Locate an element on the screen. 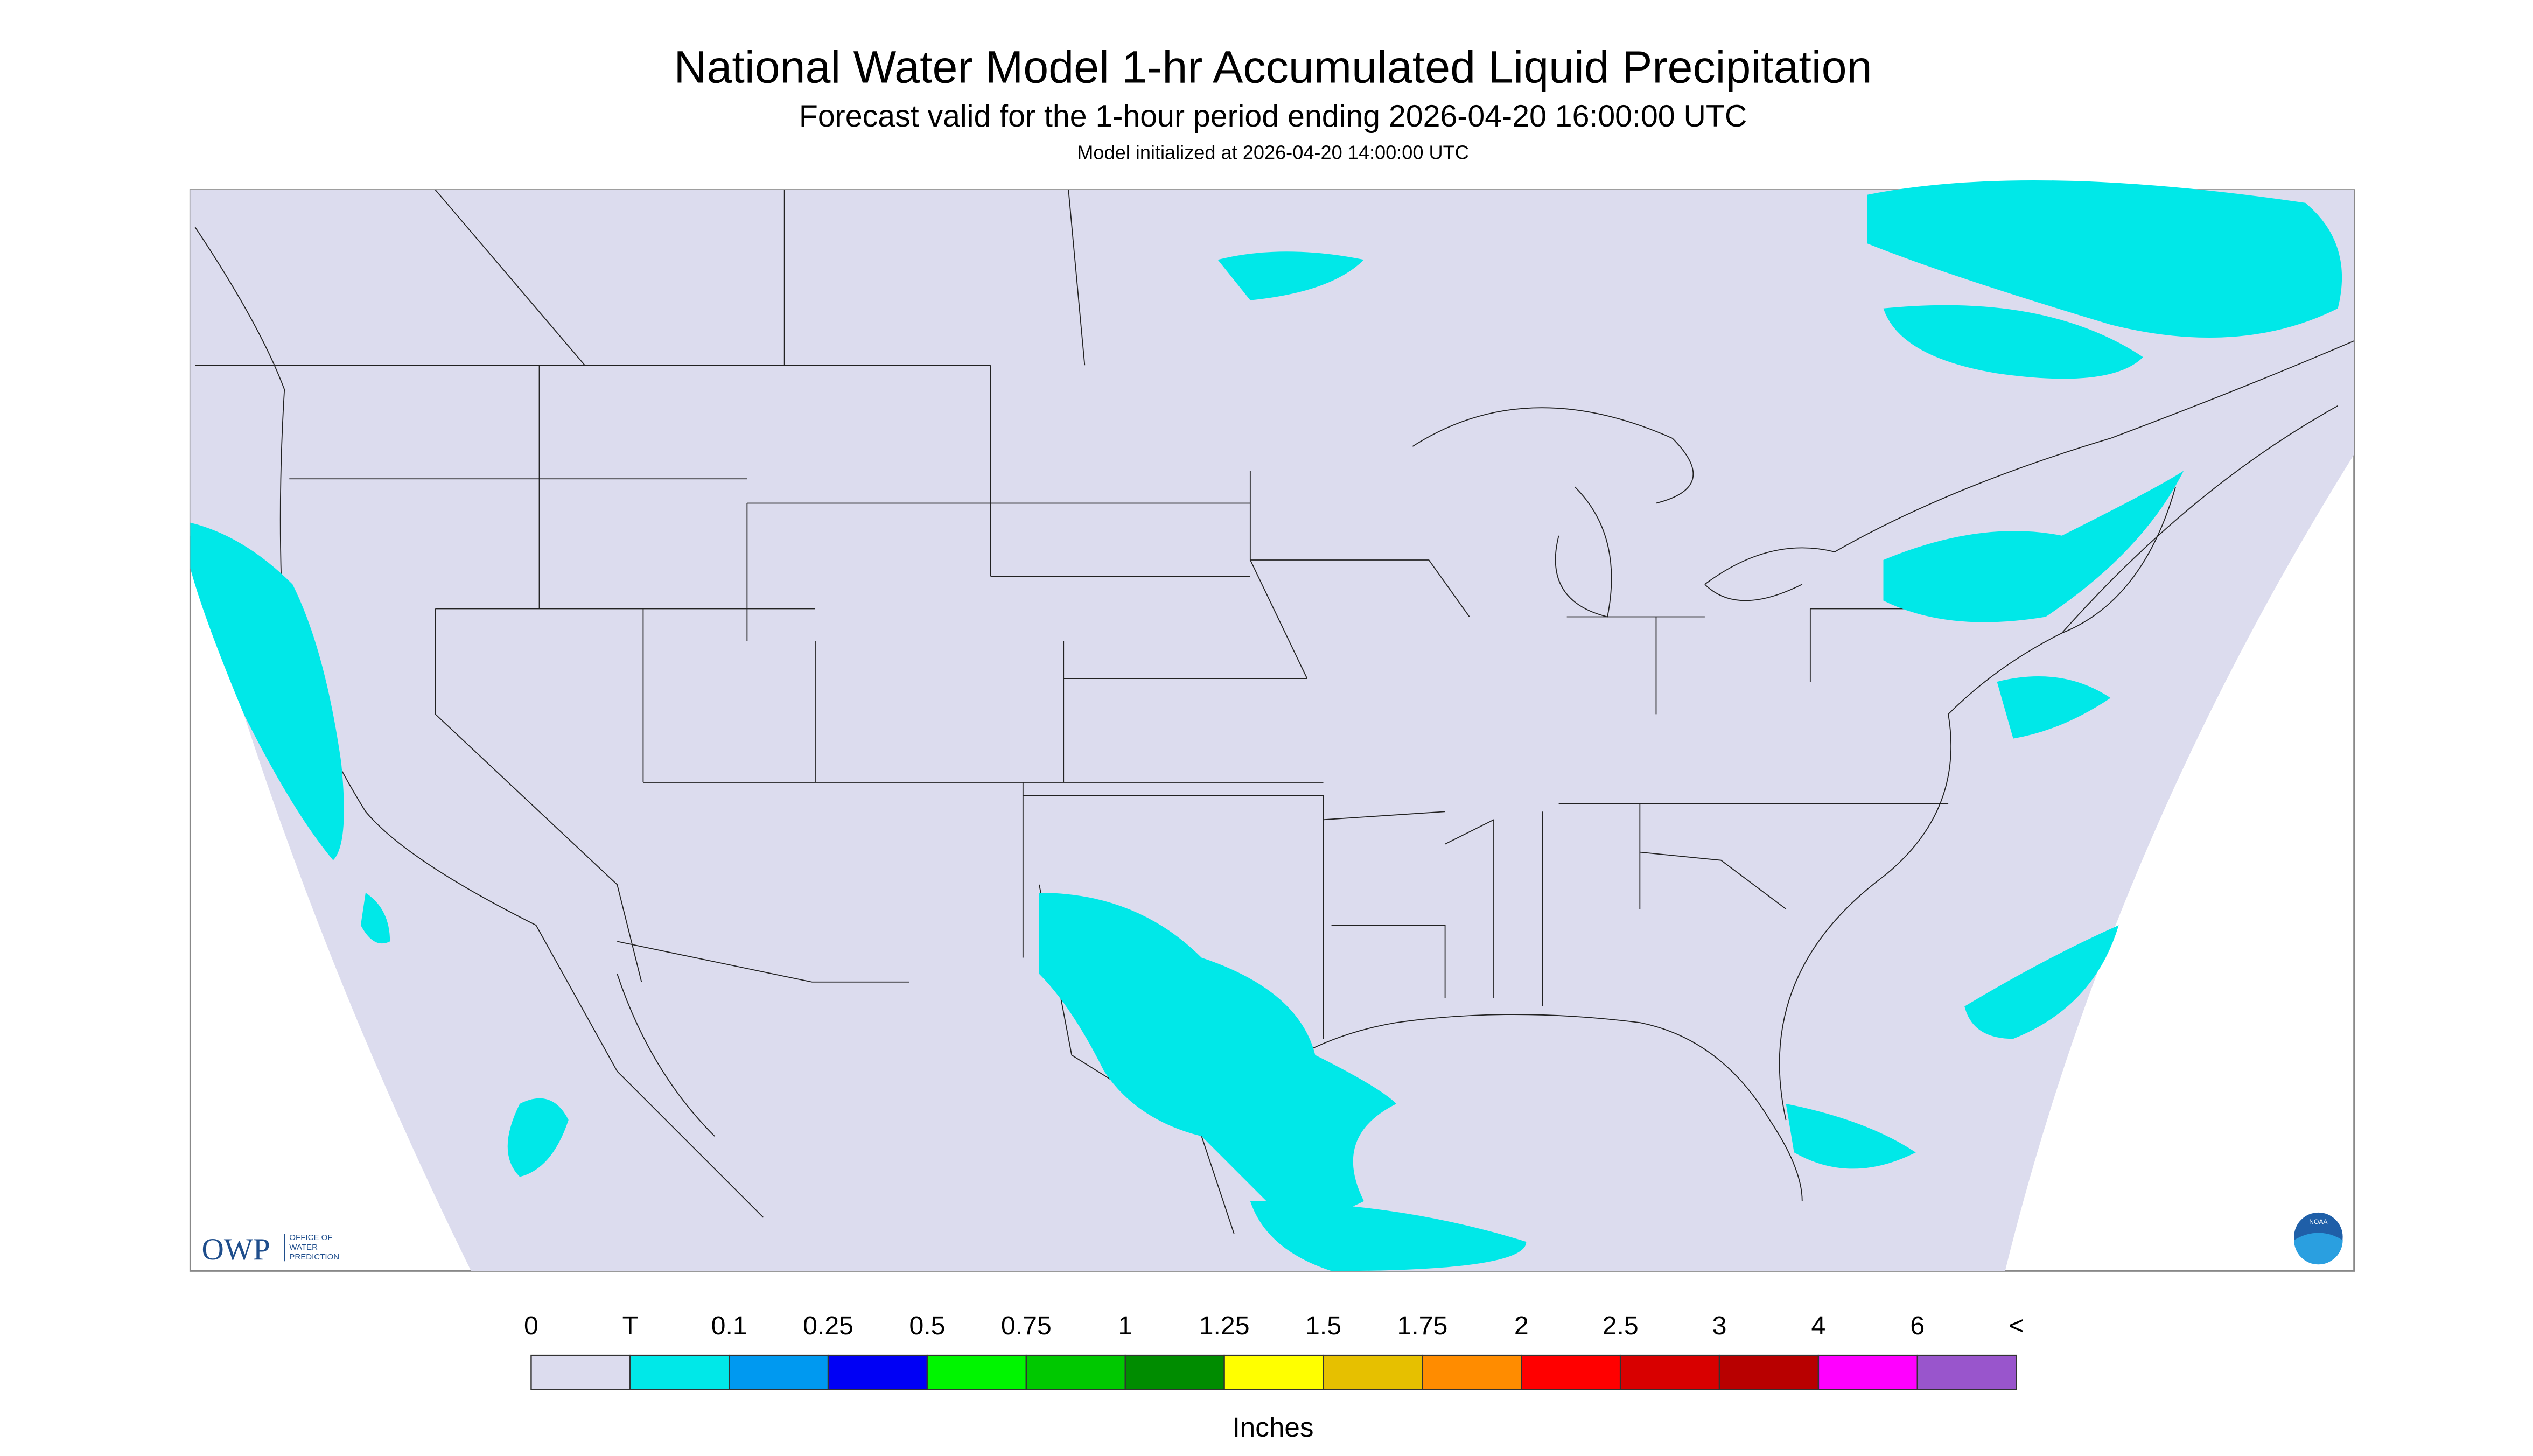 The image size is (2533, 1456). legend: 0 T 0.1 0.25 0.5 0.75 1 1.25 1.5 1.75 2 2.5 3 4 6 < is located at coordinates (1274, 1350).